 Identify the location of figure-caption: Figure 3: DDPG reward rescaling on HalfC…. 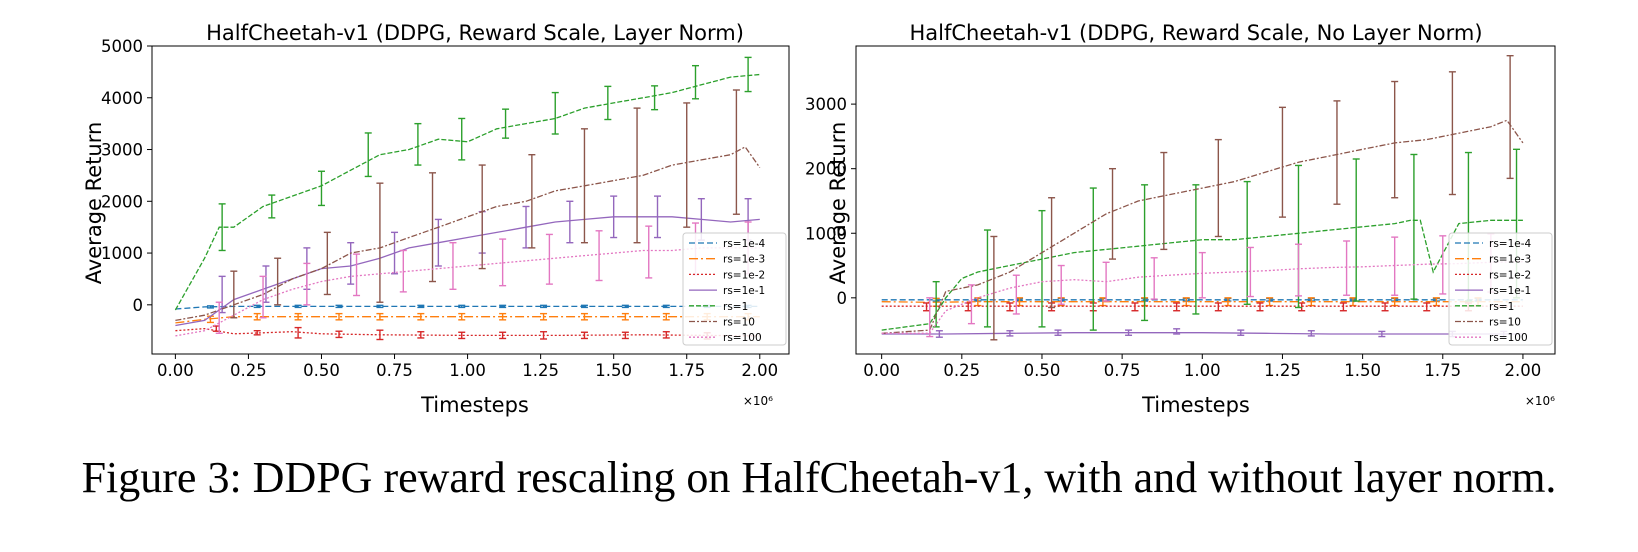
(819, 477).